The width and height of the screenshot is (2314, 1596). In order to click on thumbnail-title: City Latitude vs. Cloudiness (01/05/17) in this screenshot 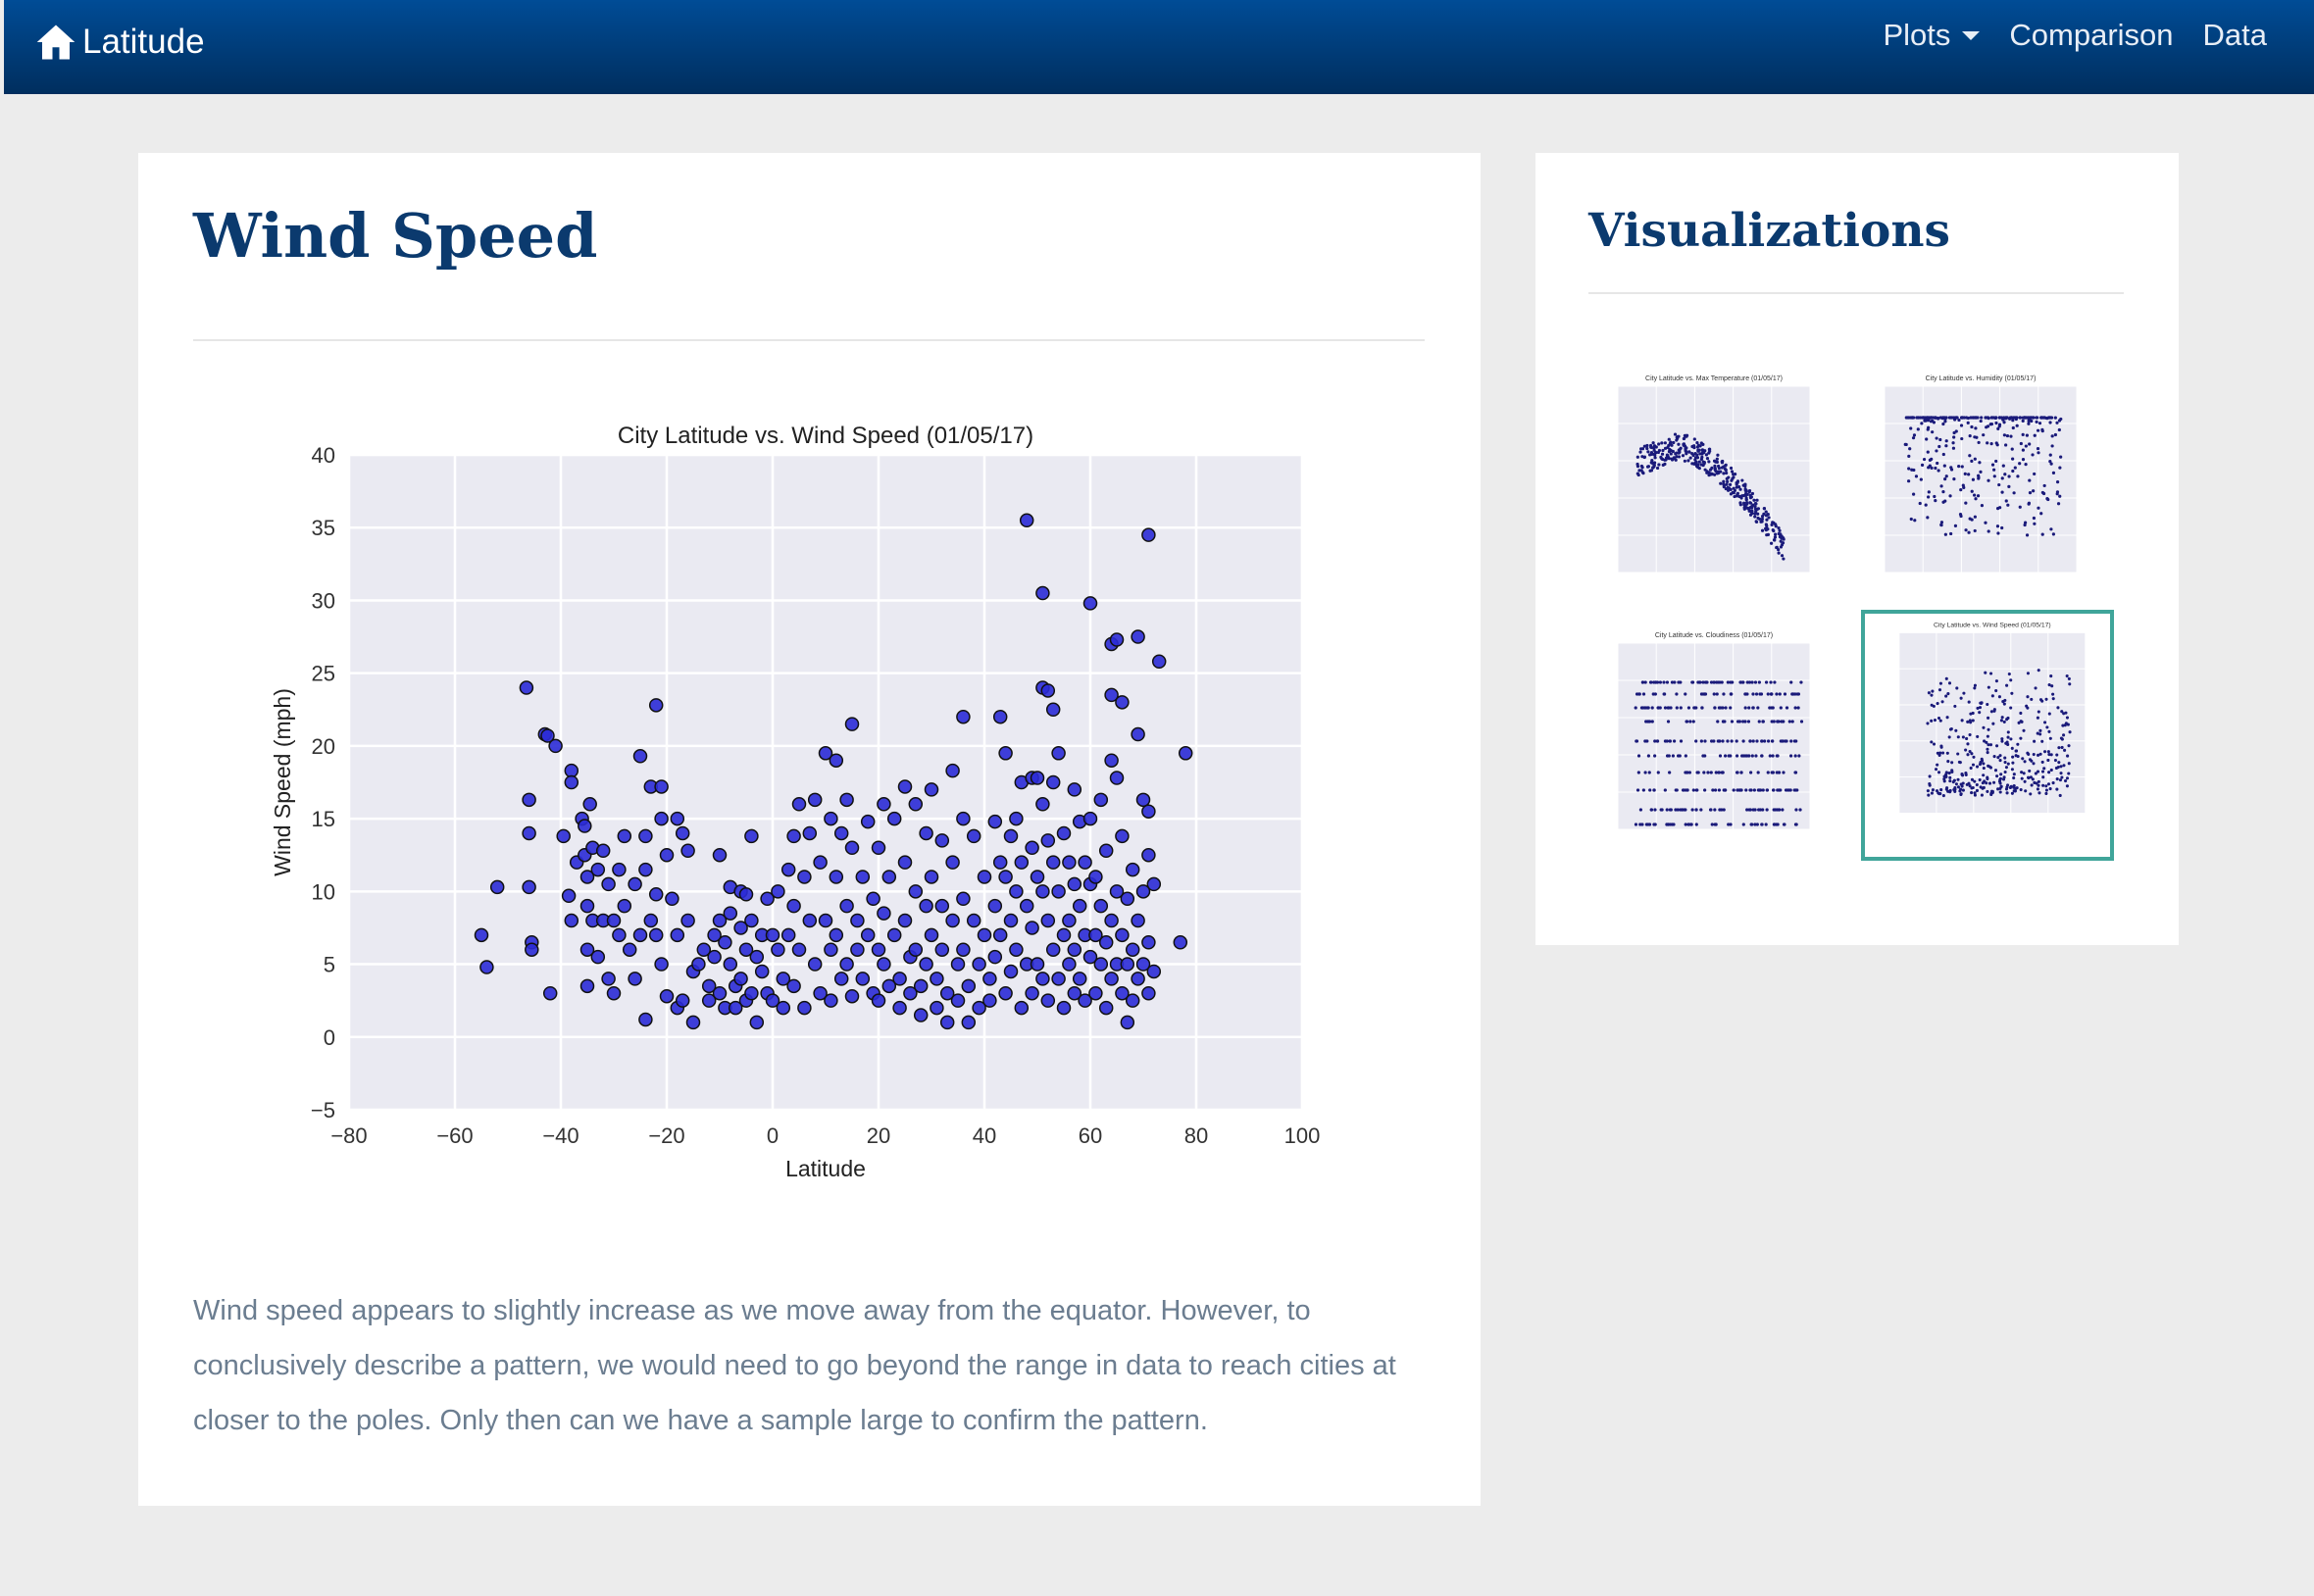, I will do `click(1714, 635)`.